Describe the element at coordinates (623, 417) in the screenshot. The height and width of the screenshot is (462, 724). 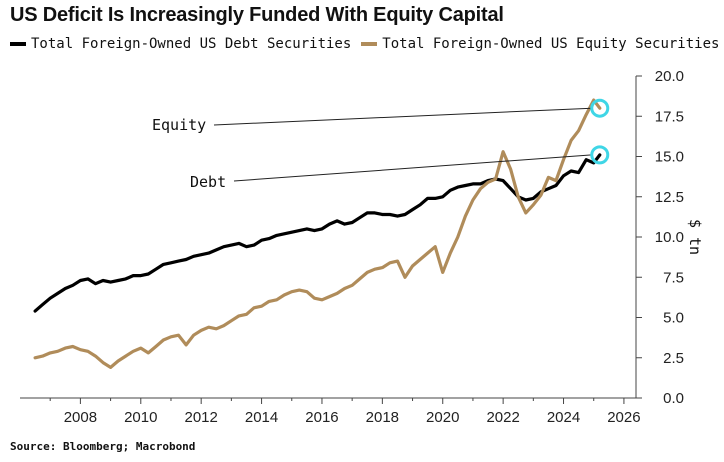
I see `x-tick-label: 2026` at that location.